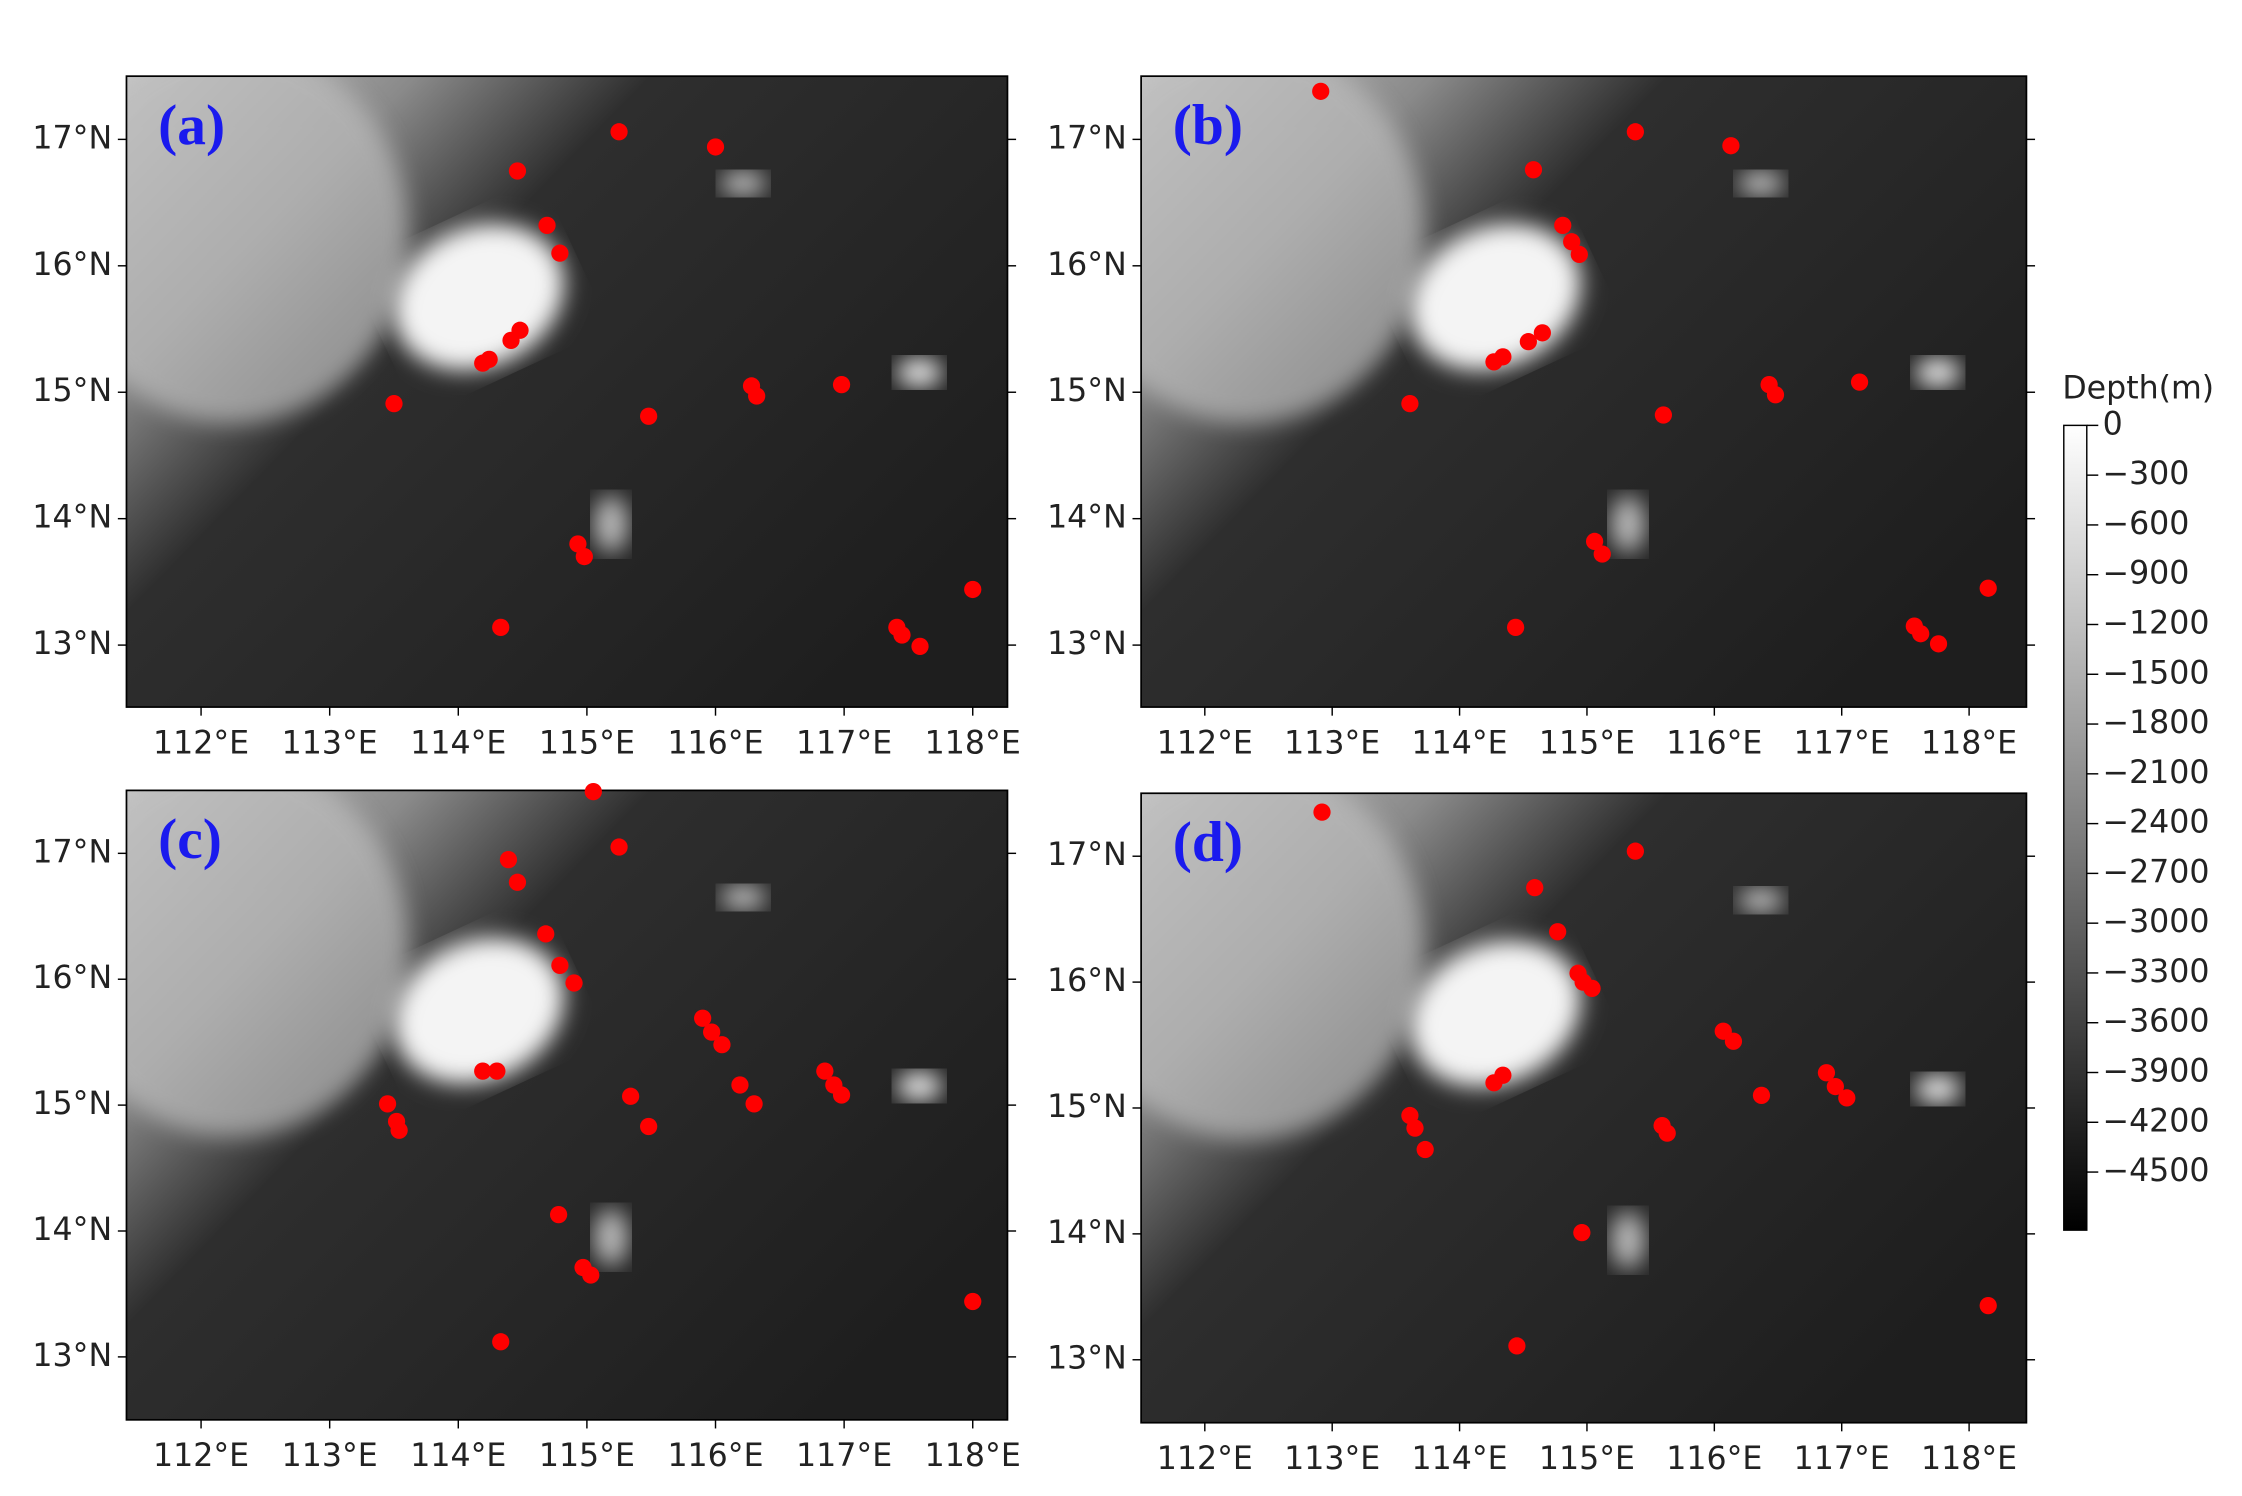 The image size is (2242, 1496). I want to click on panel-title: (c), so click(190, 839).